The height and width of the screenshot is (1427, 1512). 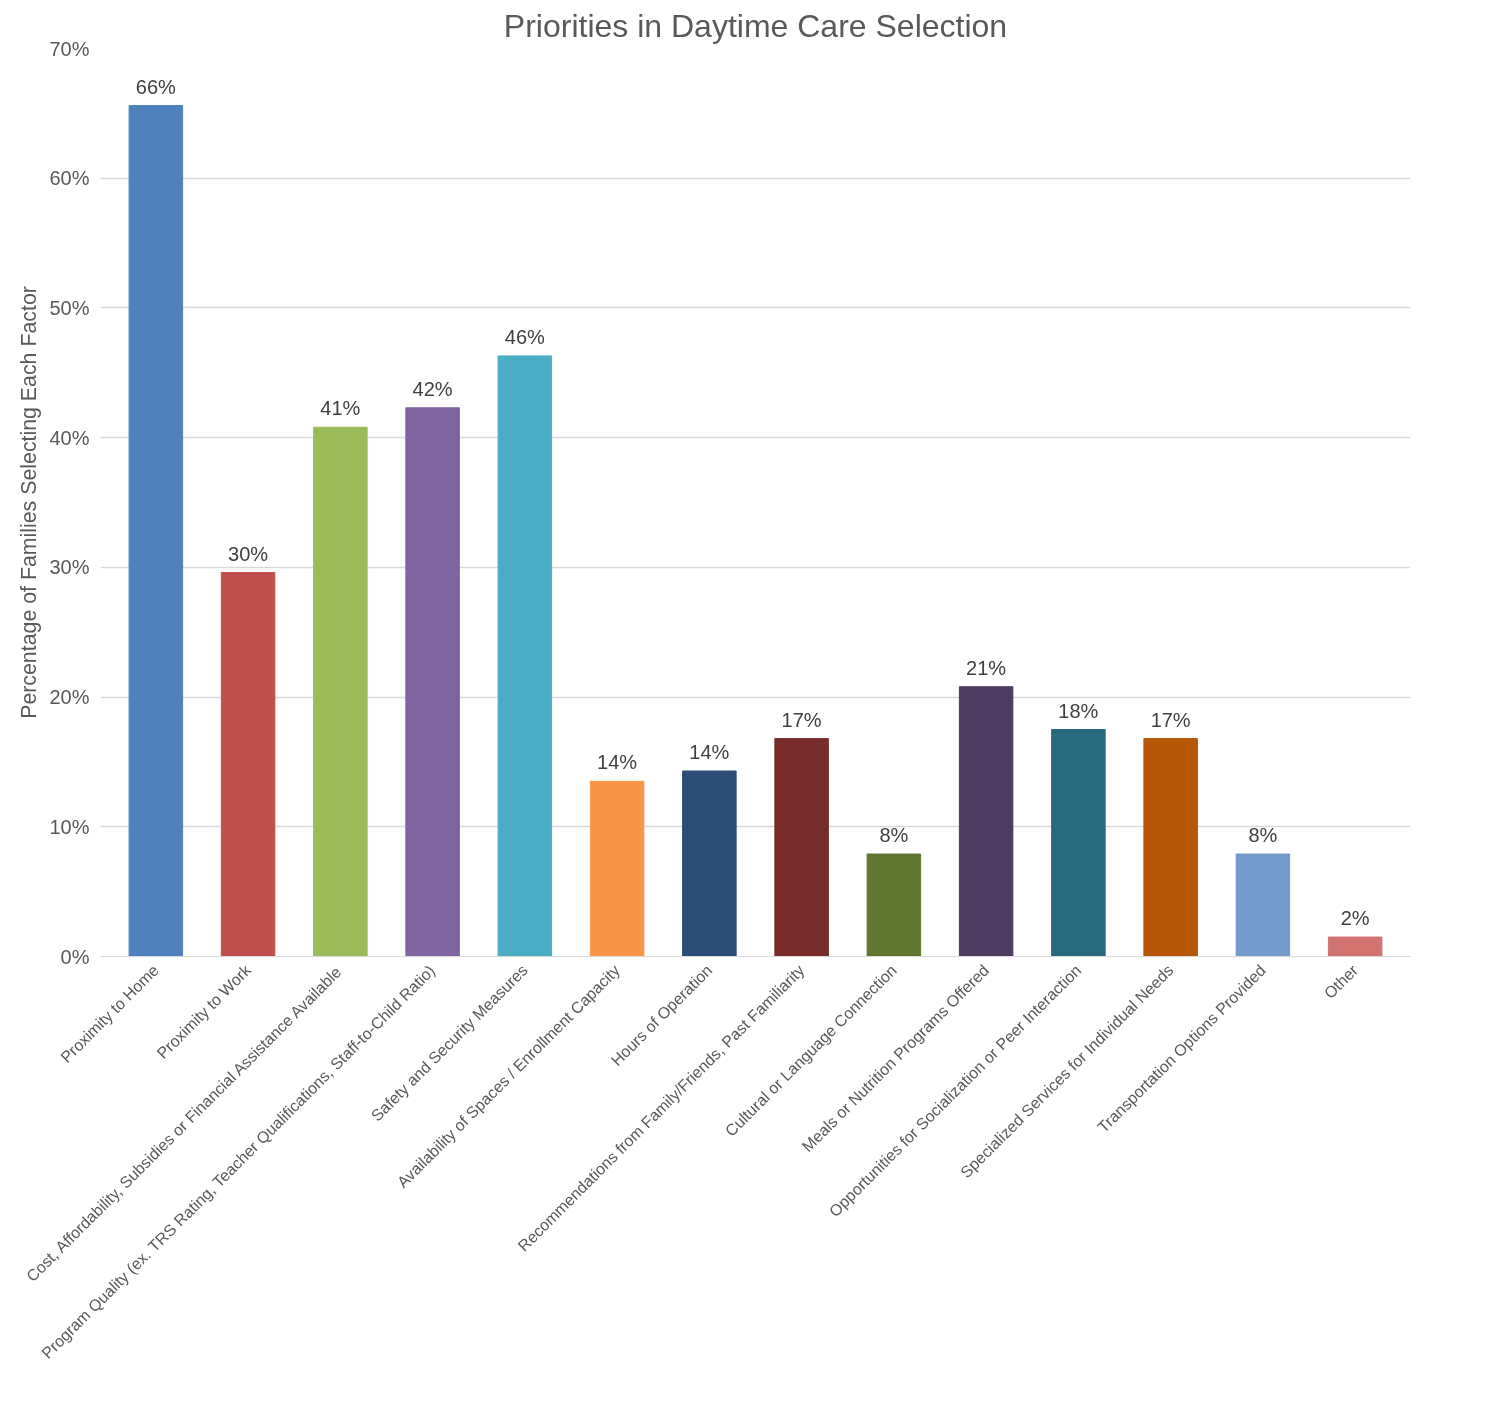 I want to click on data-label: 2%, so click(x=1355, y=918).